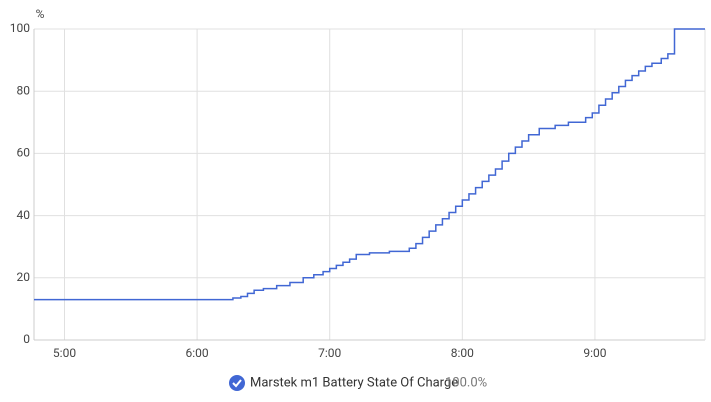  Describe the element at coordinates (20, 28) in the screenshot. I see `y-tick-label: 100` at that location.